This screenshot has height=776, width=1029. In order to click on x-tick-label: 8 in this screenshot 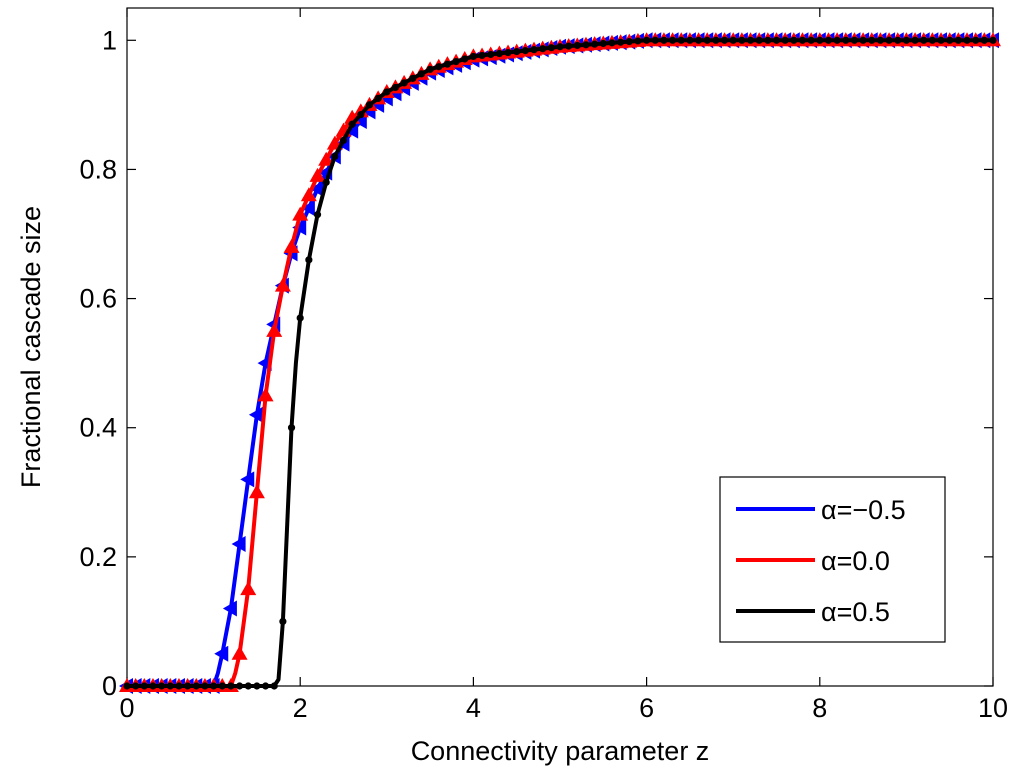, I will do `click(819, 708)`.